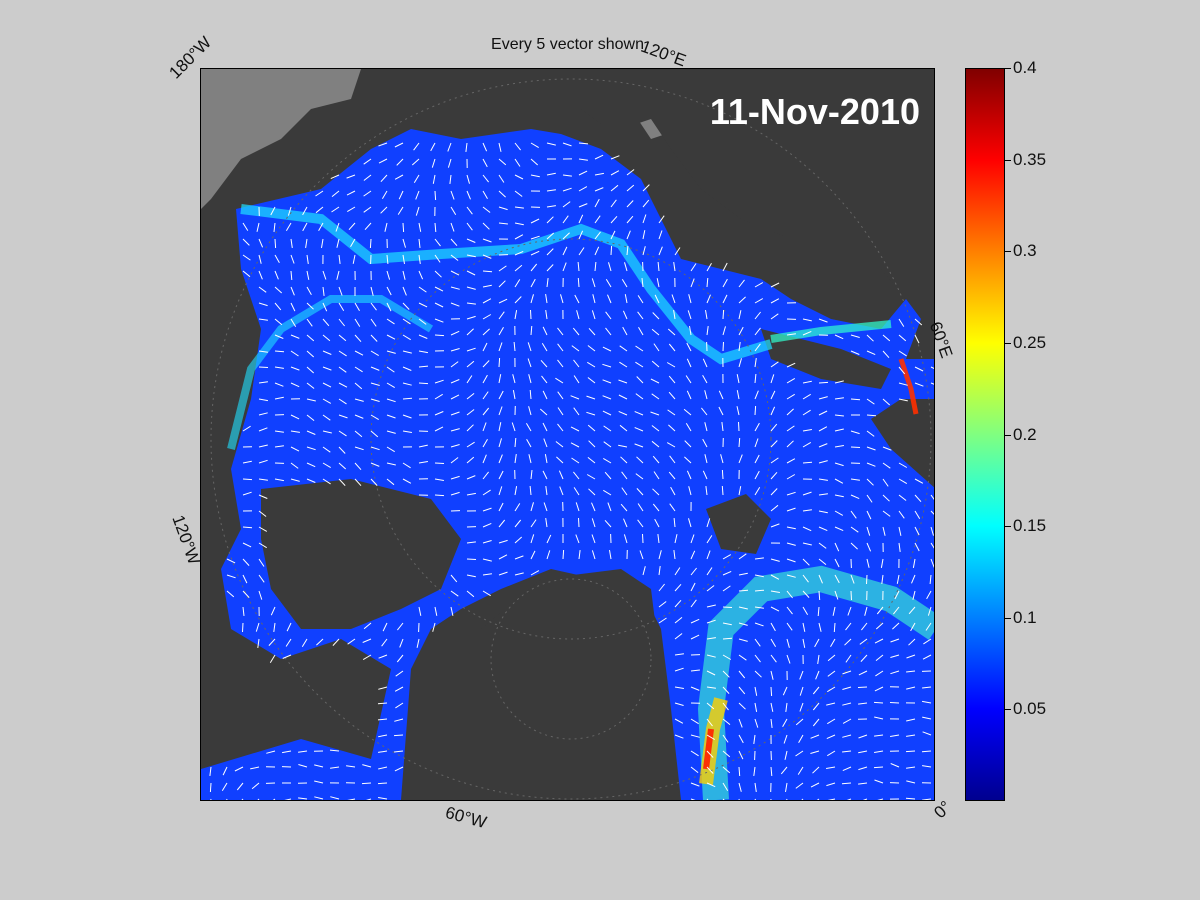 The image size is (1200, 900). What do you see at coordinates (985, 434) in the screenshot?
I see `colorbar` at bounding box center [985, 434].